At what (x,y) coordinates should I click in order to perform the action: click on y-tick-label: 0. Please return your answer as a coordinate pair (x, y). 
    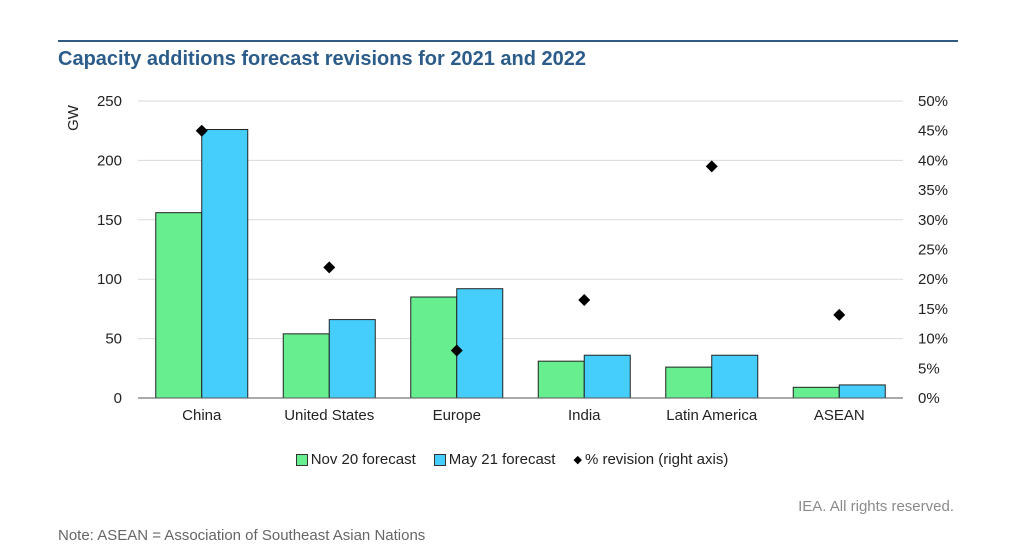
    Looking at the image, I should click on (118, 398).